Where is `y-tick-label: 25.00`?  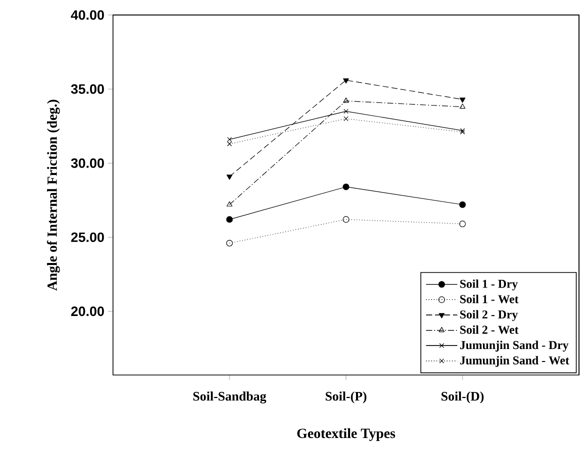 y-tick-label: 25.00 is located at coordinates (87, 237).